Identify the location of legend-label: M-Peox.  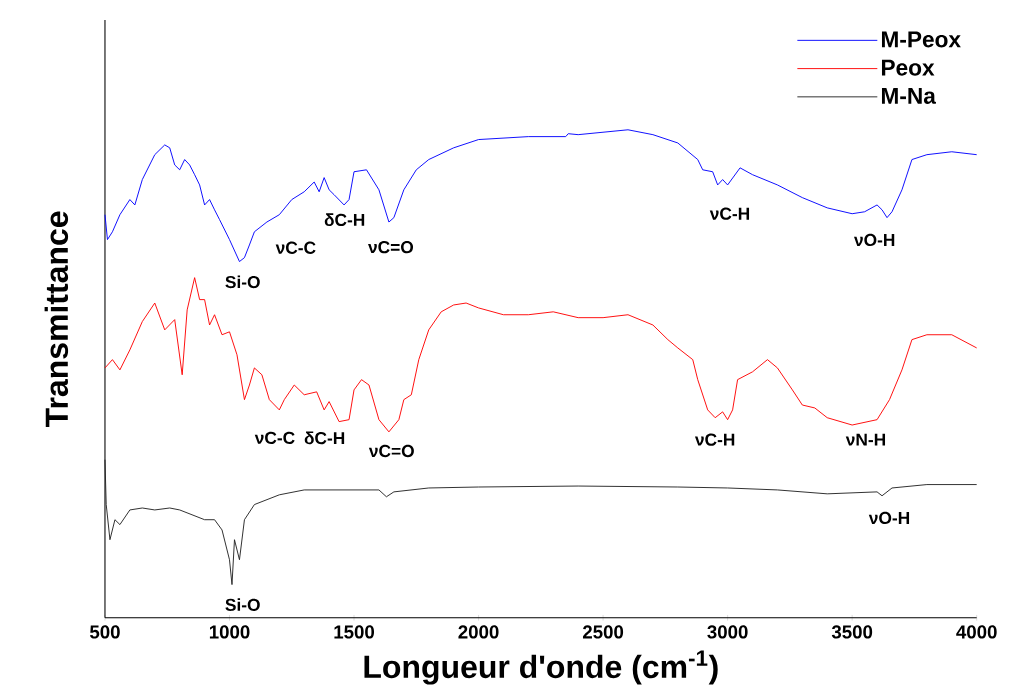
(921, 39).